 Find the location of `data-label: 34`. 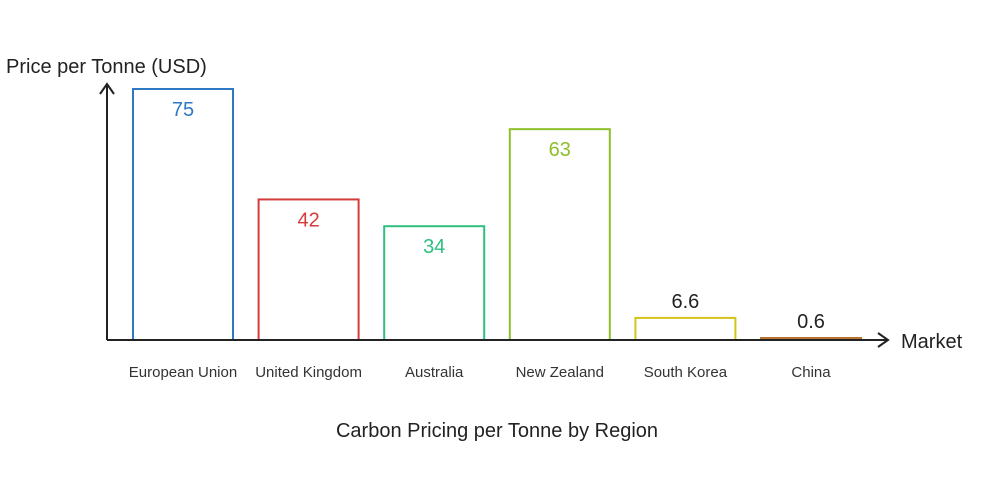

data-label: 34 is located at coordinates (434, 247).